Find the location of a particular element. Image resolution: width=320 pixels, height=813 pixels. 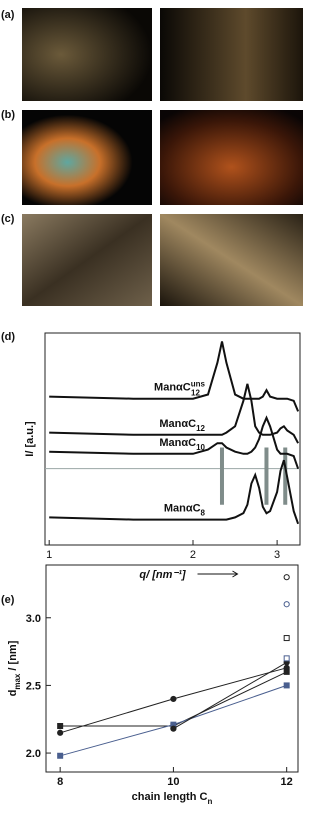

series-label: ManαCuns 12 is located at coordinates (179, 389).